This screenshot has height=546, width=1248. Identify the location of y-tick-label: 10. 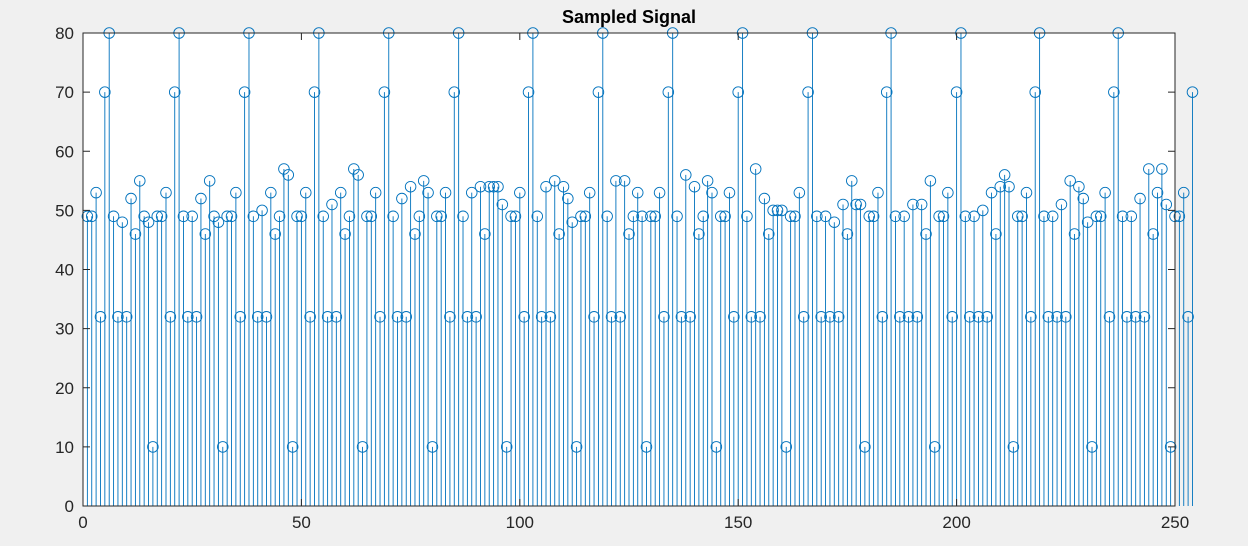
(64, 447).